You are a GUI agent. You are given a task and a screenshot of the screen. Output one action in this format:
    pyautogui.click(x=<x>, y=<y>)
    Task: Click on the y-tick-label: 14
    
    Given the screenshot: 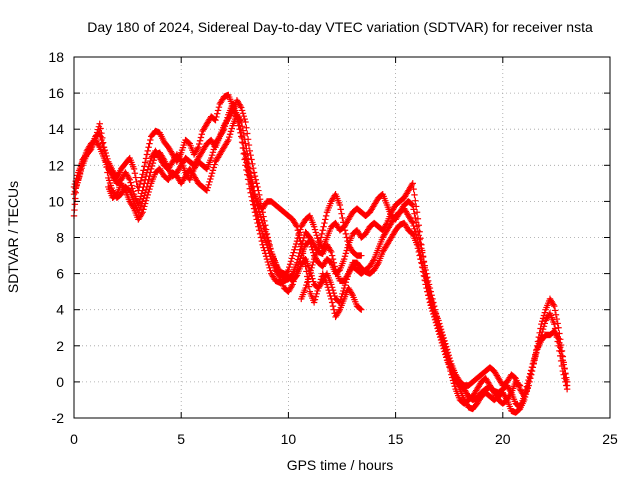 What is the action you would take?
    pyautogui.click(x=56, y=129)
    